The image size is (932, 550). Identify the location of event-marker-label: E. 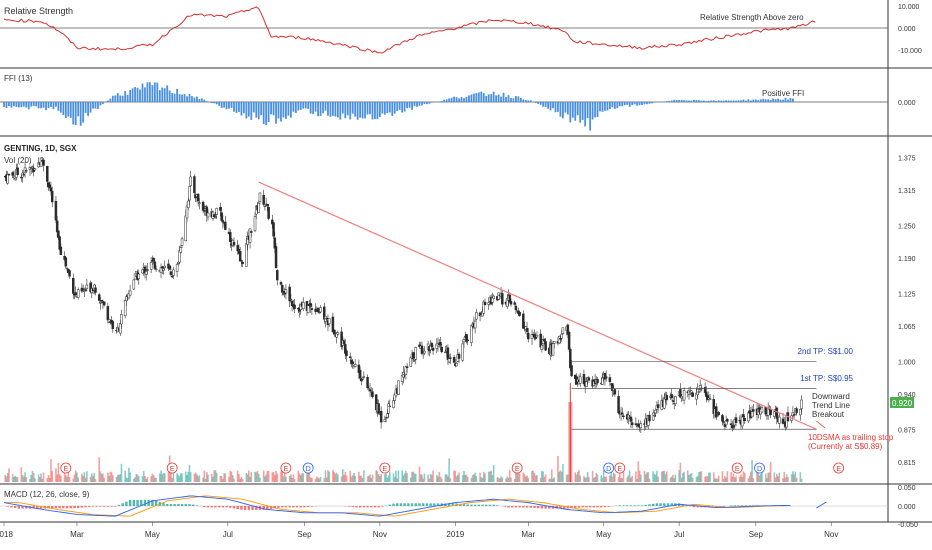
(619, 469).